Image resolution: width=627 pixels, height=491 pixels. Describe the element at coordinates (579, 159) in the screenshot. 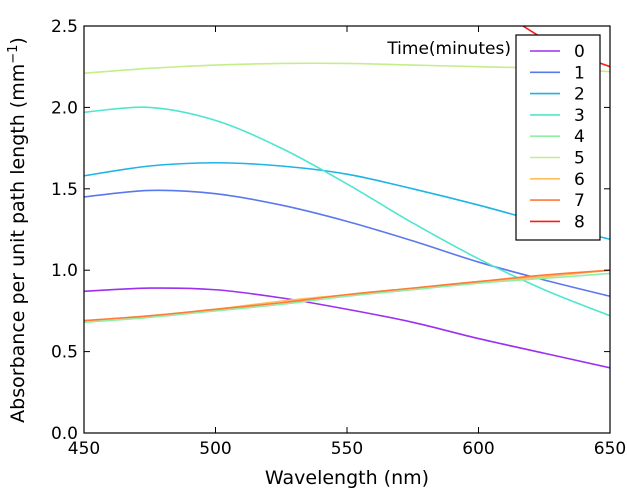

I see `legend-label: 5` at that location.